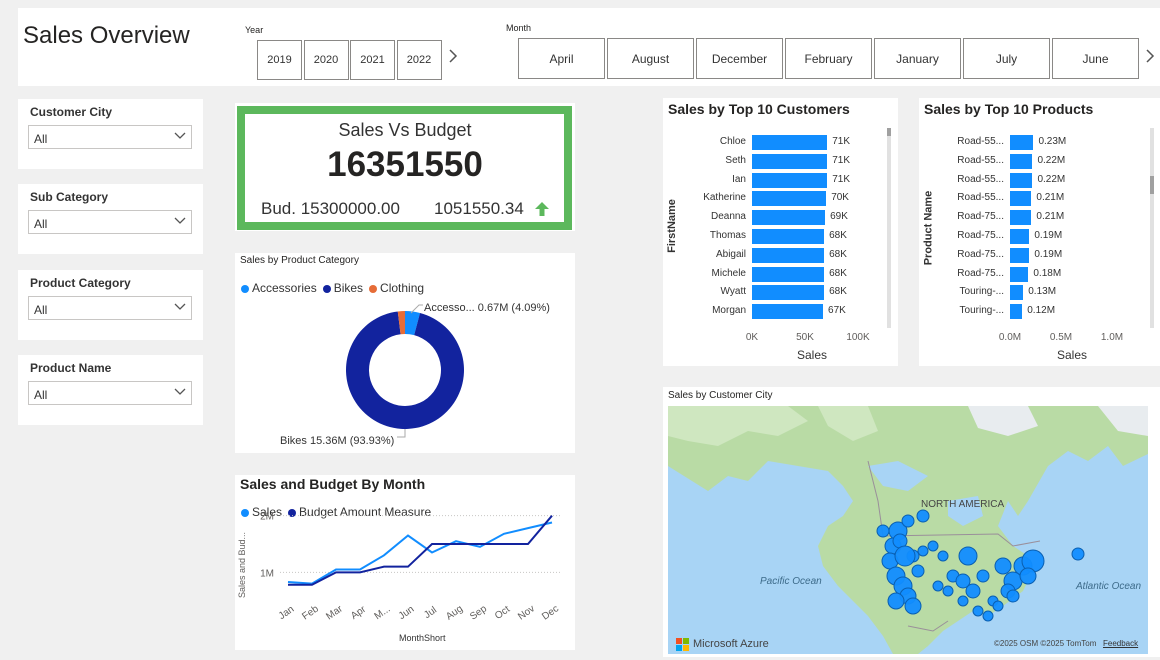 The width and height of the screenshot is (1160, 660). I want to click on map-feedback-link: Feedback, so click(1121, 643).